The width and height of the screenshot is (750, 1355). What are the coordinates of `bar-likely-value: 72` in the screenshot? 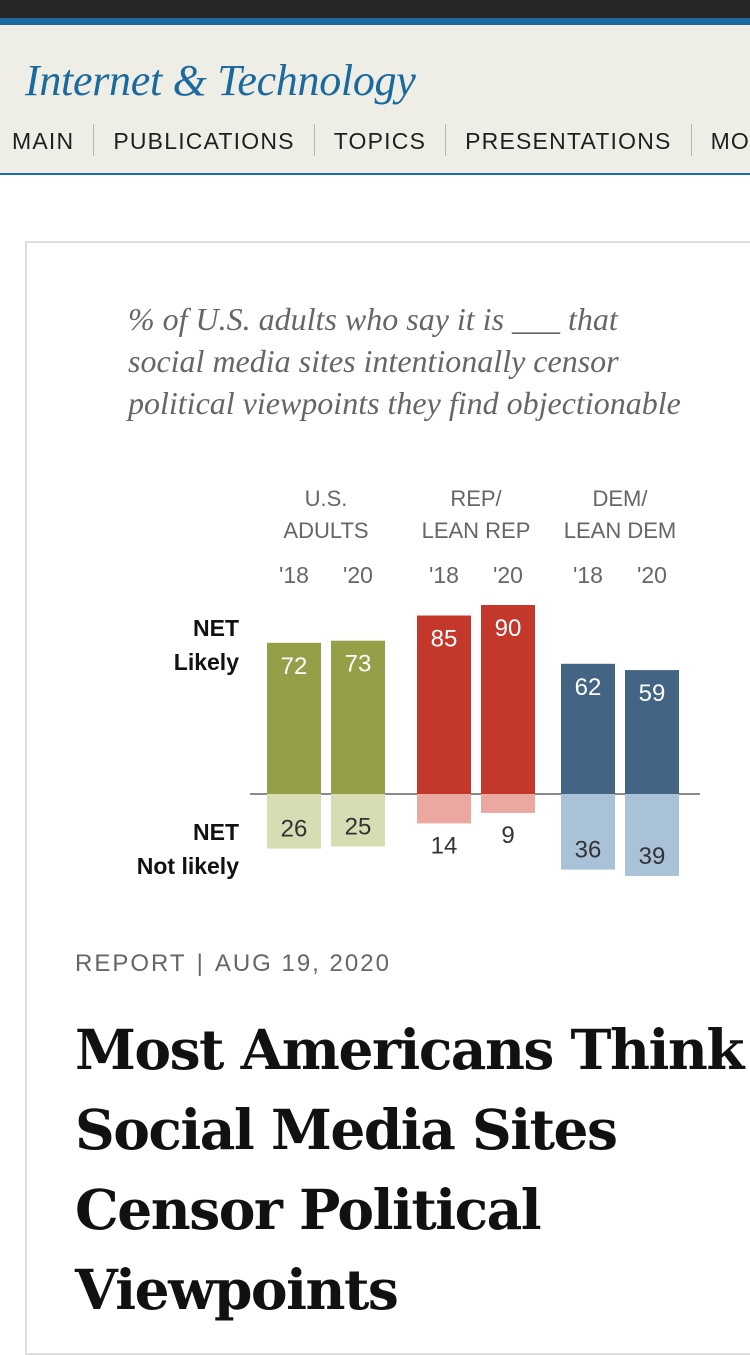 It's located at (294, 666).